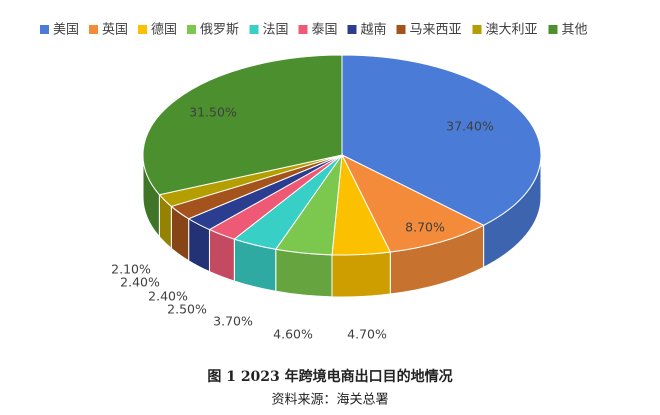  What do you see at coordinates (367, 334) in the screenshot?
I see `value-label: 4.70%` at bounding box center [367, 334].